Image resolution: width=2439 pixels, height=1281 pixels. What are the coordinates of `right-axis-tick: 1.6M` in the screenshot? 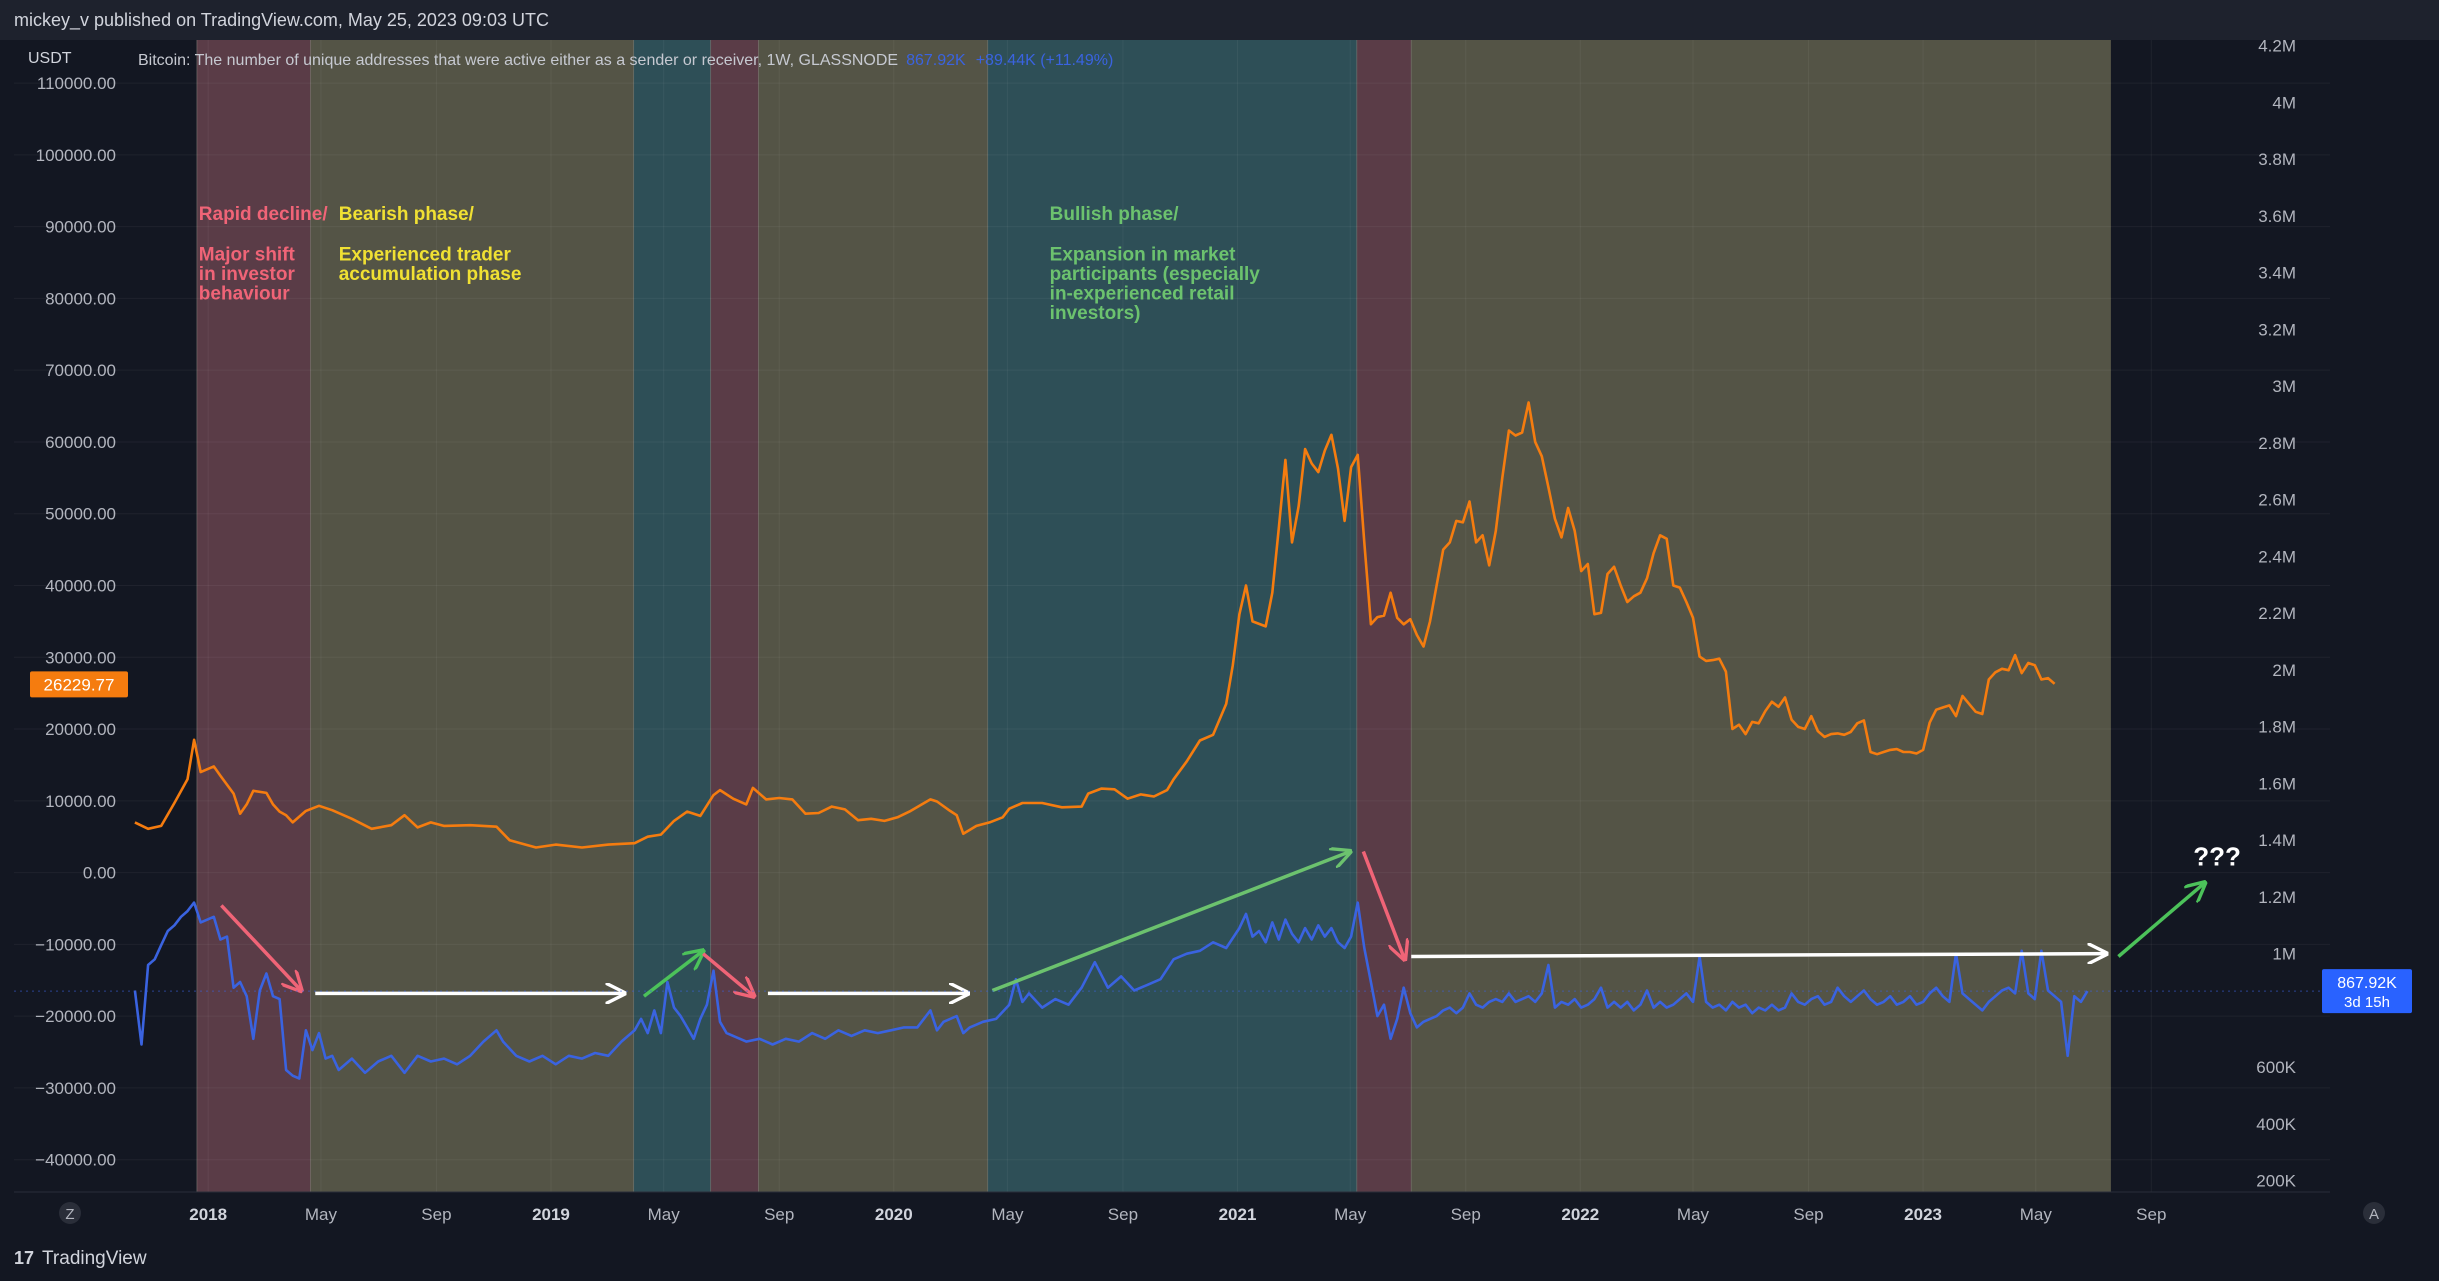 It's located at (2277, 783).